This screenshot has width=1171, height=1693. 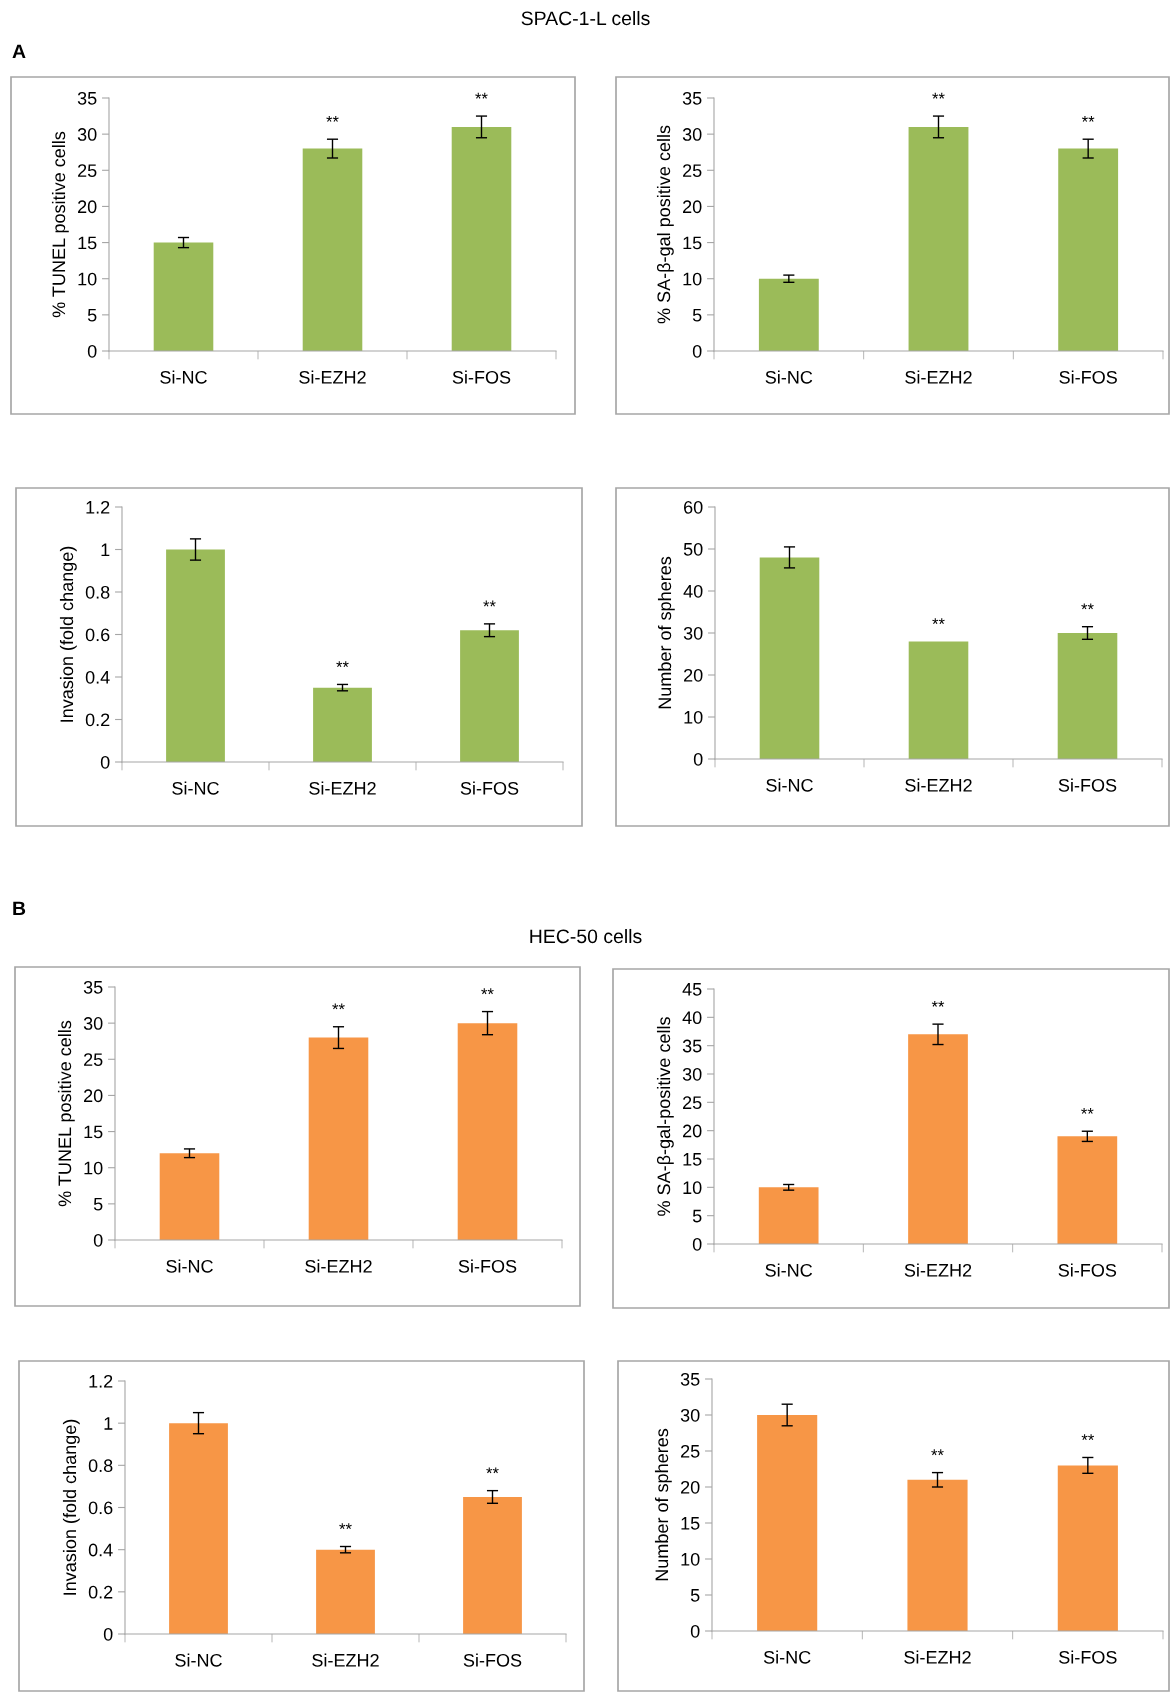 What do you see at coordinates (19, 51) in the screenshot?
I see `text: A` at bounding box center [19, 51].